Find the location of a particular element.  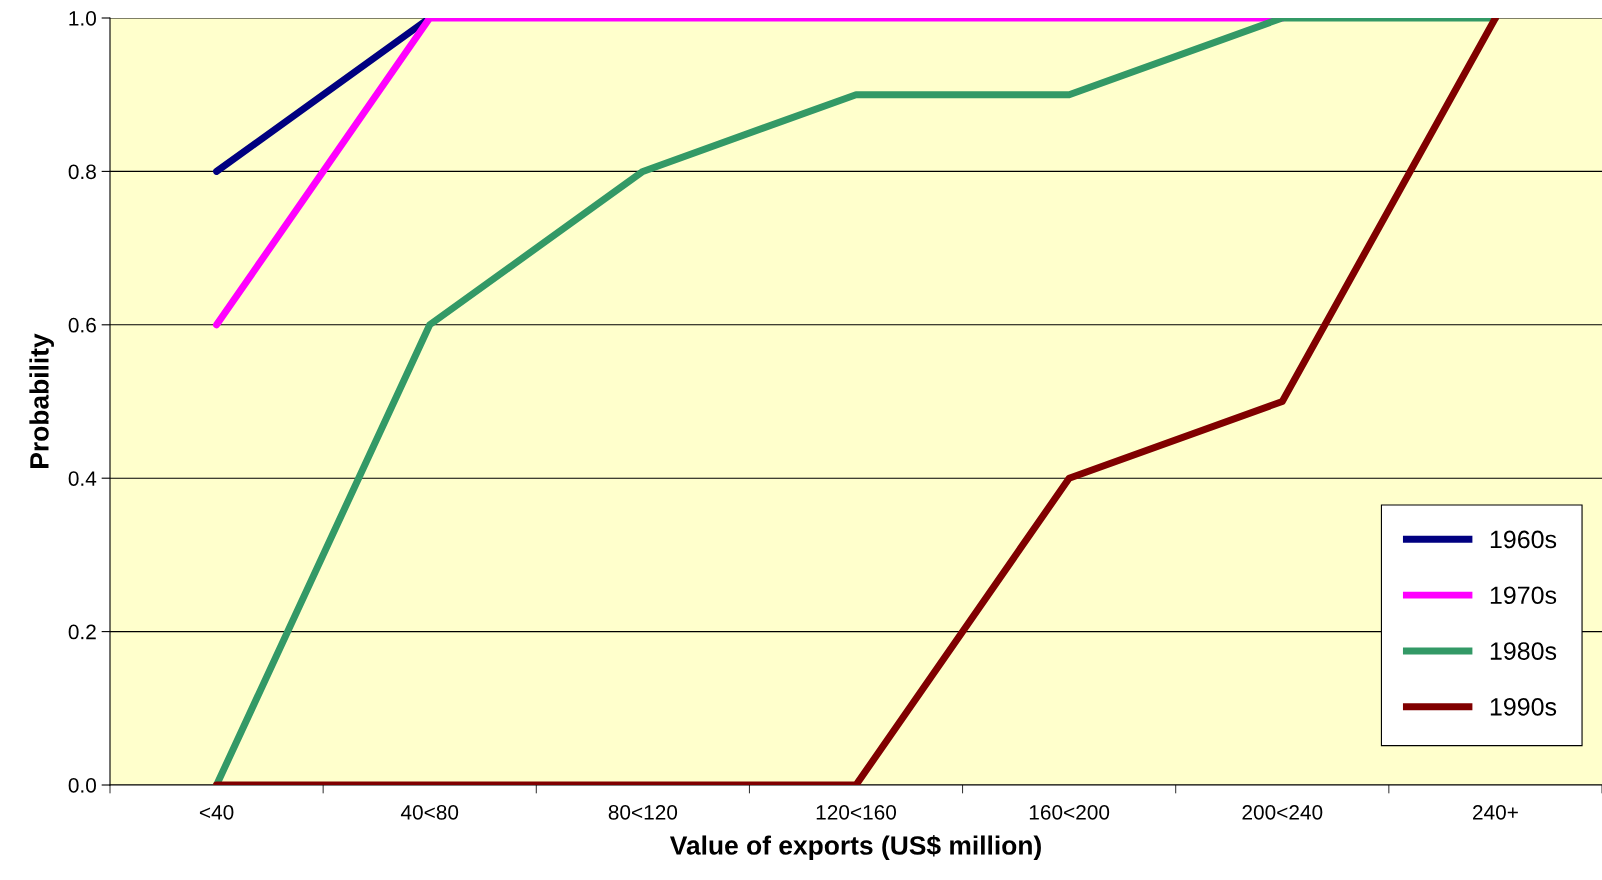

y-tick-label: 0.2 is located at coordinates (82, 632).